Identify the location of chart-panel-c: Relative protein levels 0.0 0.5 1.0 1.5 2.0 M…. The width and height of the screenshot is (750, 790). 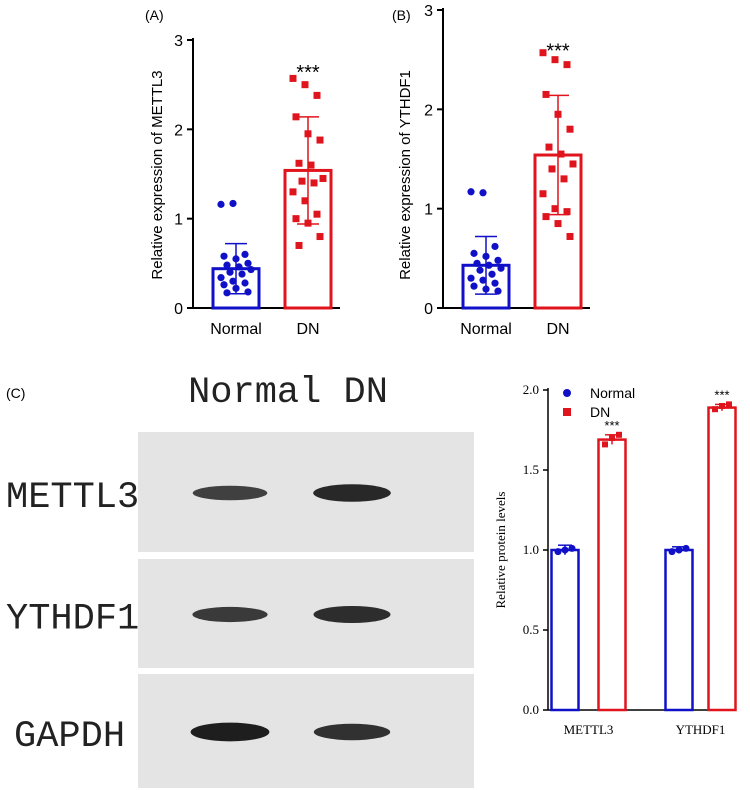
(615, 559).